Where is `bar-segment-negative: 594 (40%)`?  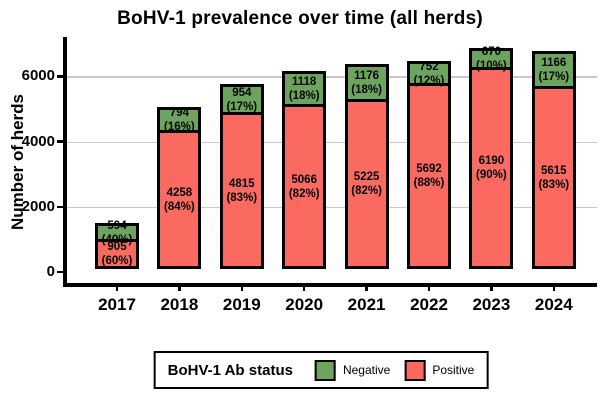
bar-segment-negative: 594 (40%) is located at coordinates (117, 233).